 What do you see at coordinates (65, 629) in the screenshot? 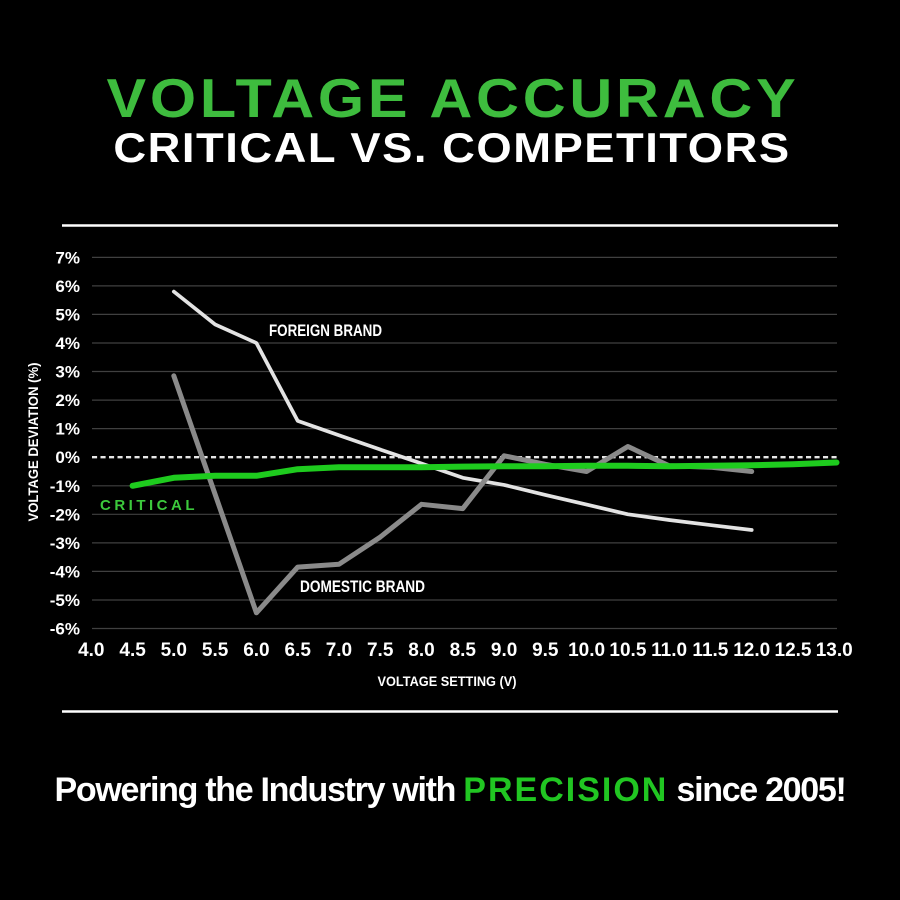
I see `svg-text: -6%` at bounding box center [65, 629].